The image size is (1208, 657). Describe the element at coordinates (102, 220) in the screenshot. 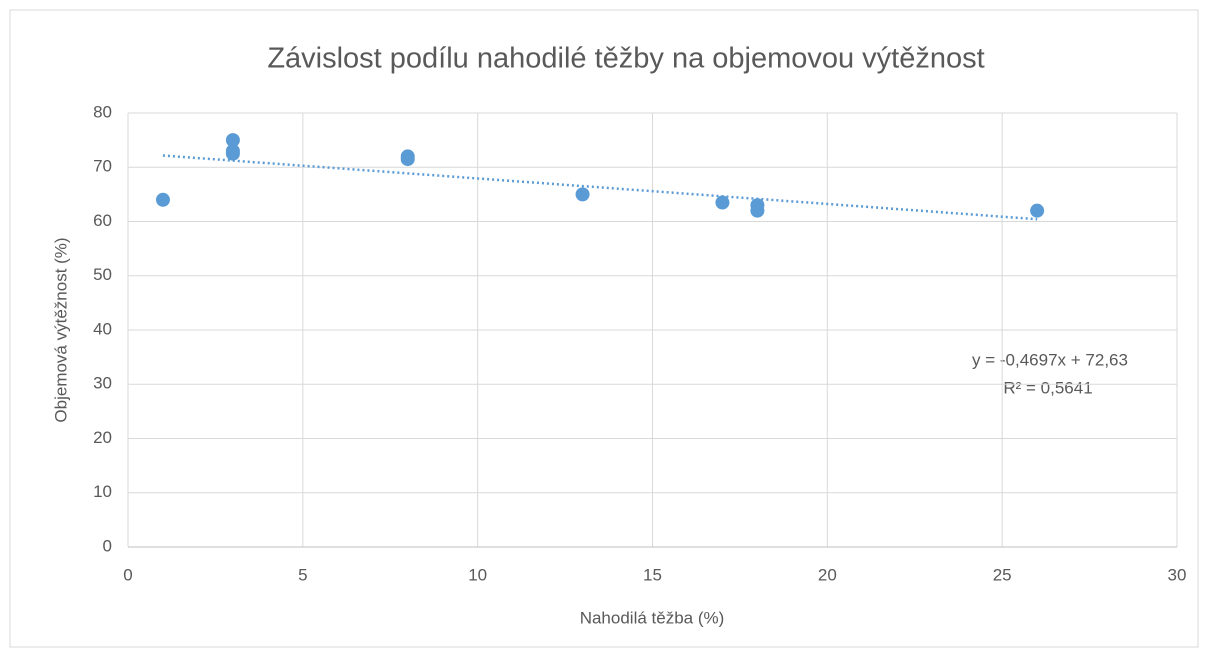

I see `y-tick-label: 60` at that location.